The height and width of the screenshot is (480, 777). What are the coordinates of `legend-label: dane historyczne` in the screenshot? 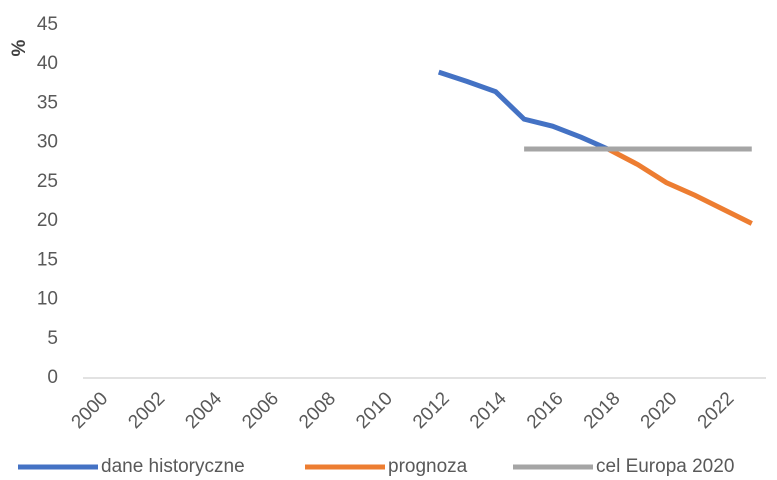 It's located at (173, 466).